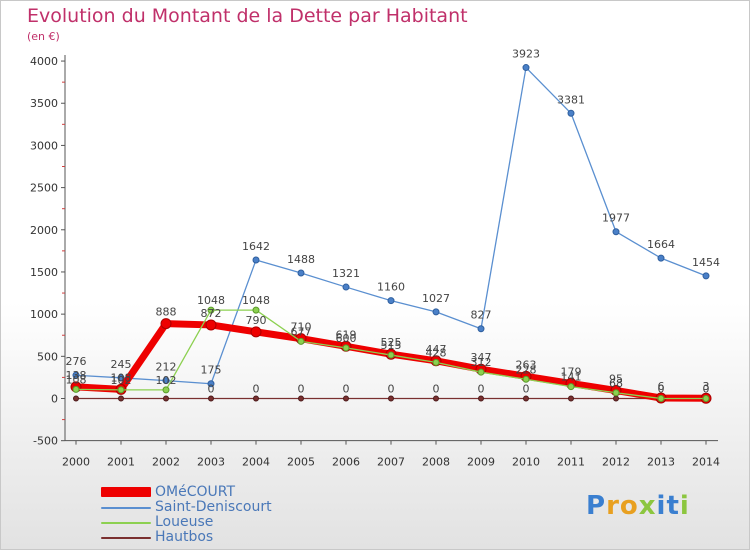  What do you see at coordinates (526, 369) in the screenshot?
I see `data-label-loueuse-2010: 228` at bounding box center [526, 369].